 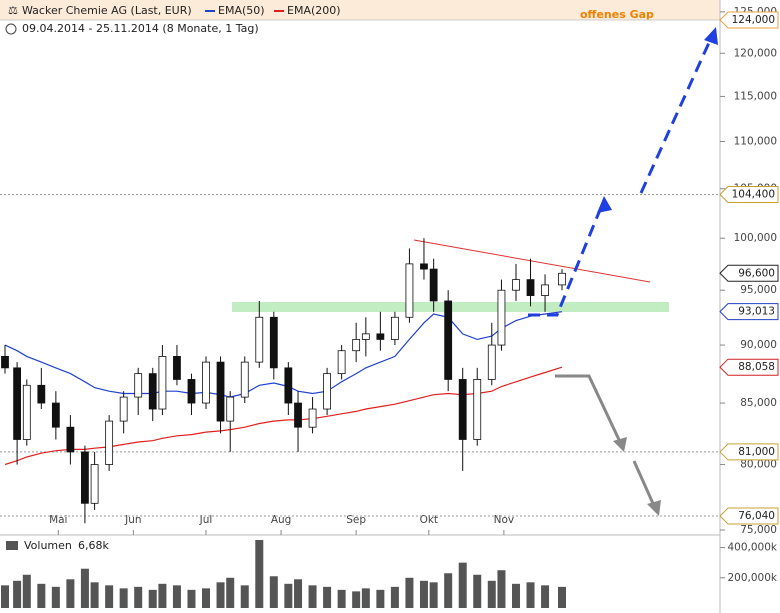 What do you see at coordinates (281, 520) in the screenshot?
I see `x-tick-label: Aug` at bounding box center [281, 520].